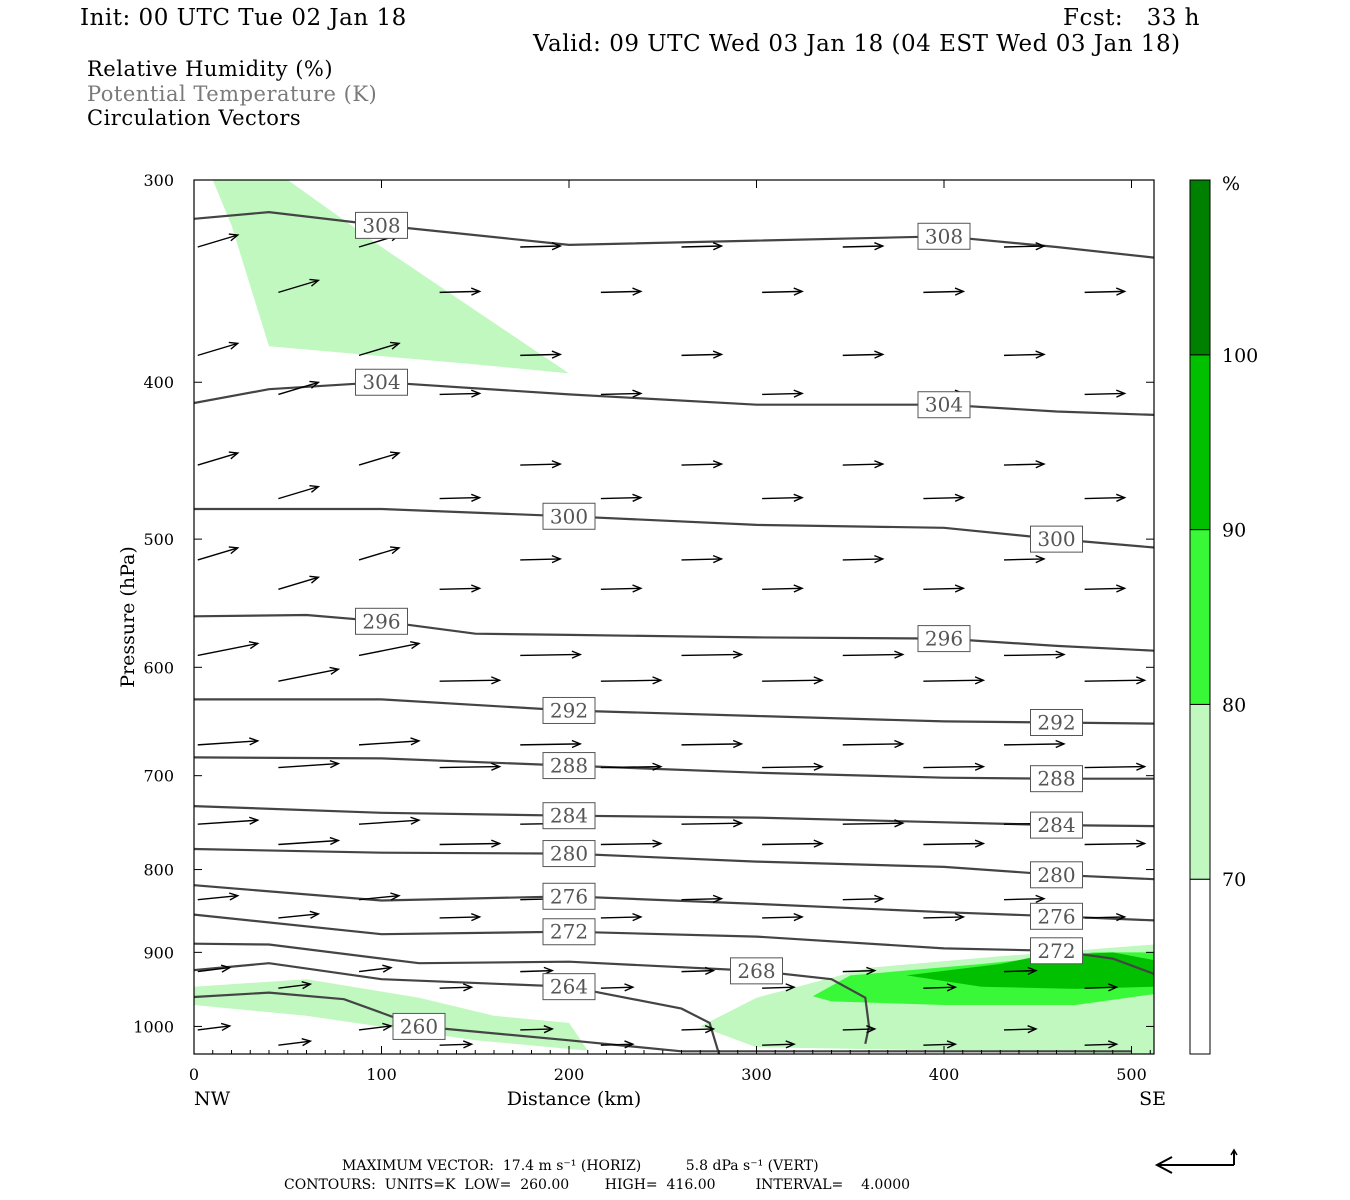  What do you see at coordinates (381, 621) in the screenshot?
I see `contour-label-text: 296` at bounding box center [381, 621].